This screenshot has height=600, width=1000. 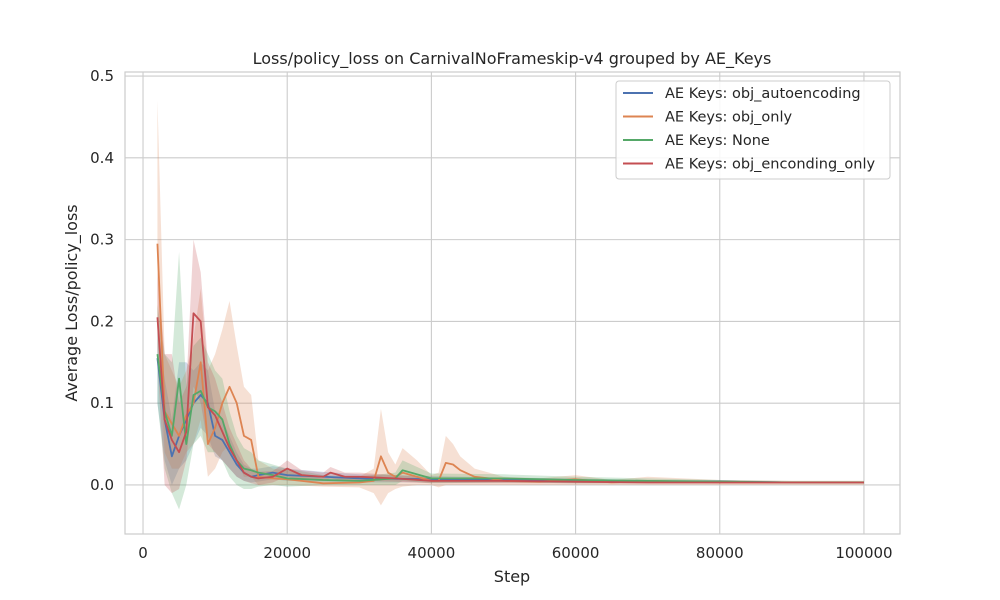 I want to click on x-tick-label: 40000, so click(x=432, y=553).